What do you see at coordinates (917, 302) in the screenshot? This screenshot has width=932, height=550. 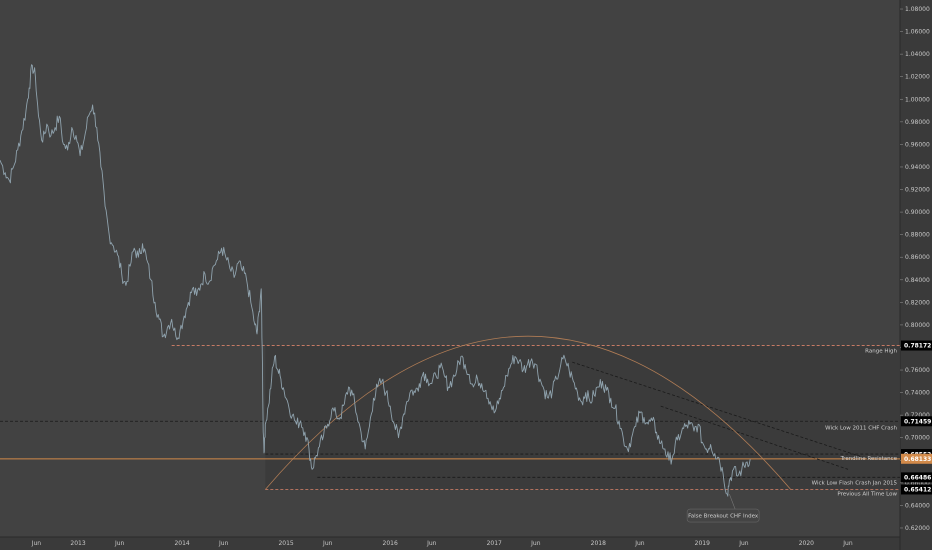 I see `y-tick-label: 0.82000` at bounding box center [917, 302].